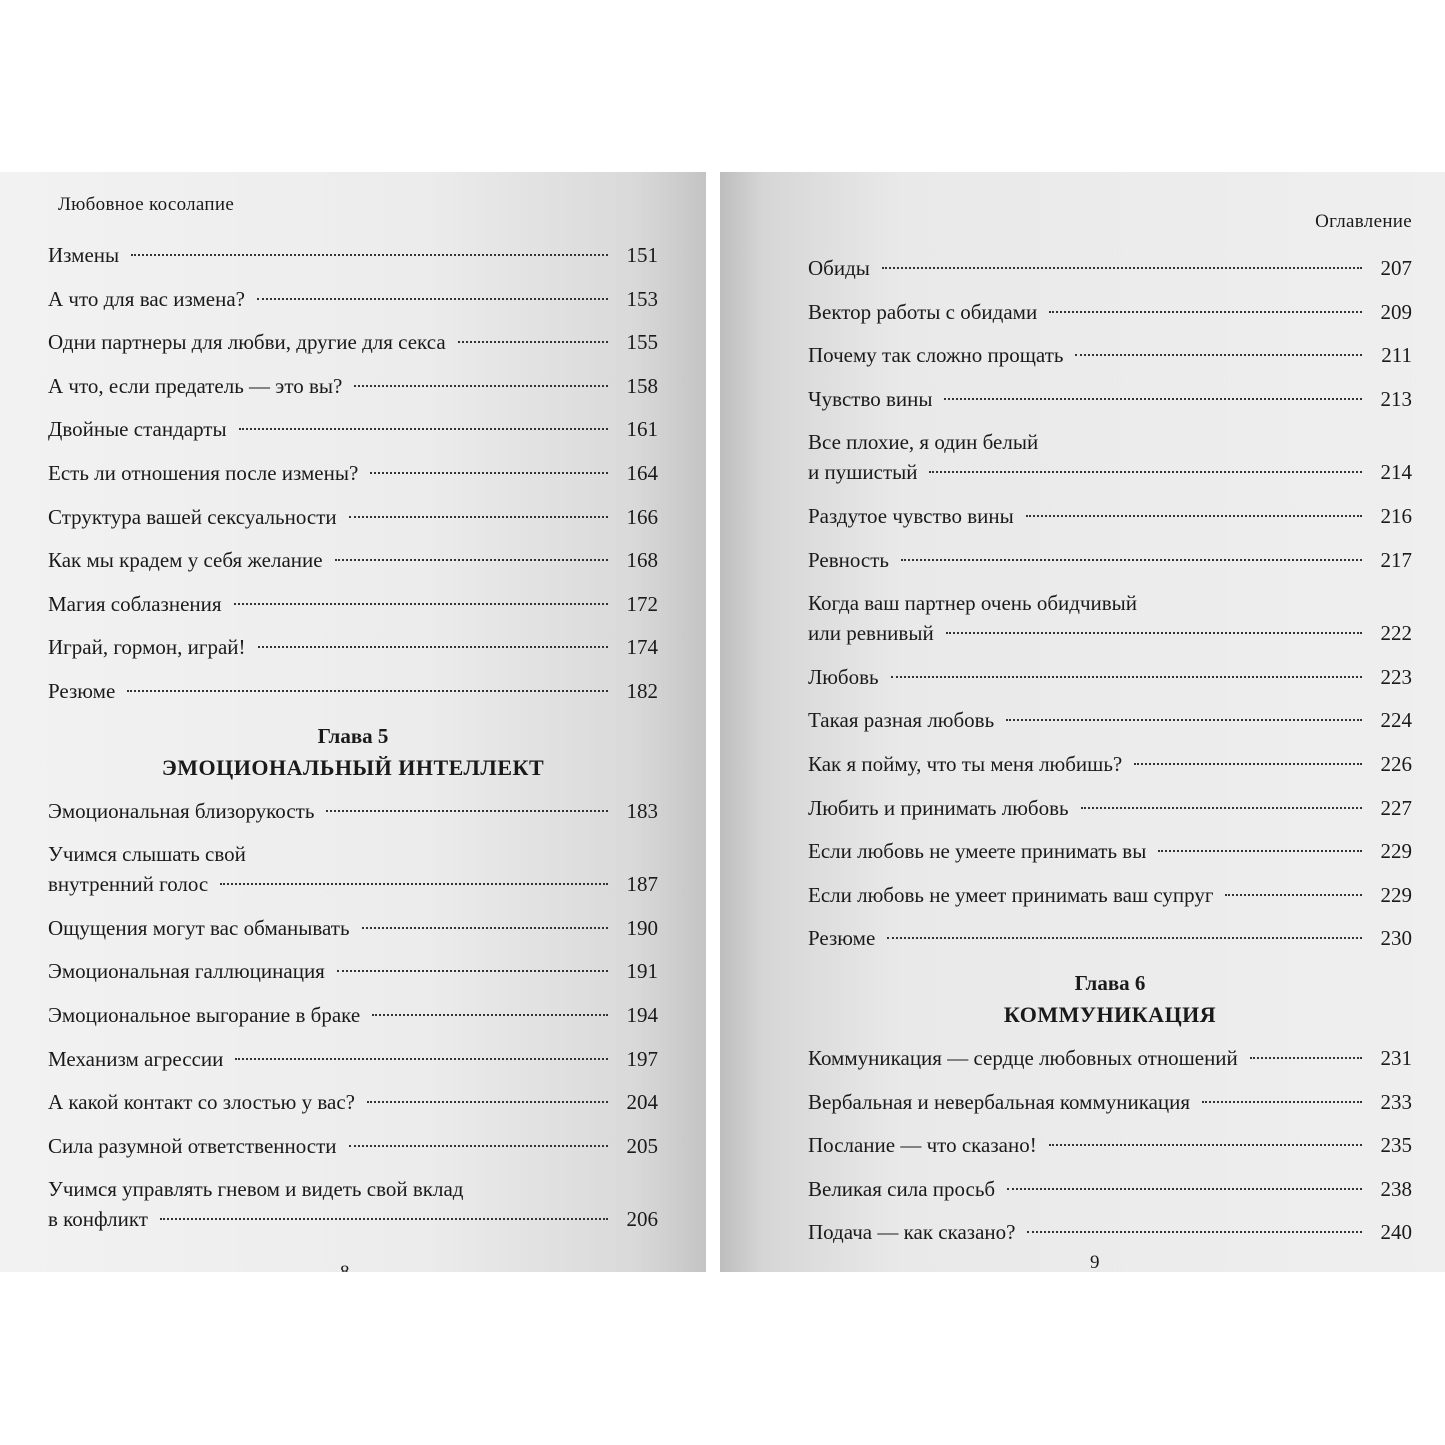  I want to click on entry-row: Великая сила просьб 238, so click(1110, 1189).